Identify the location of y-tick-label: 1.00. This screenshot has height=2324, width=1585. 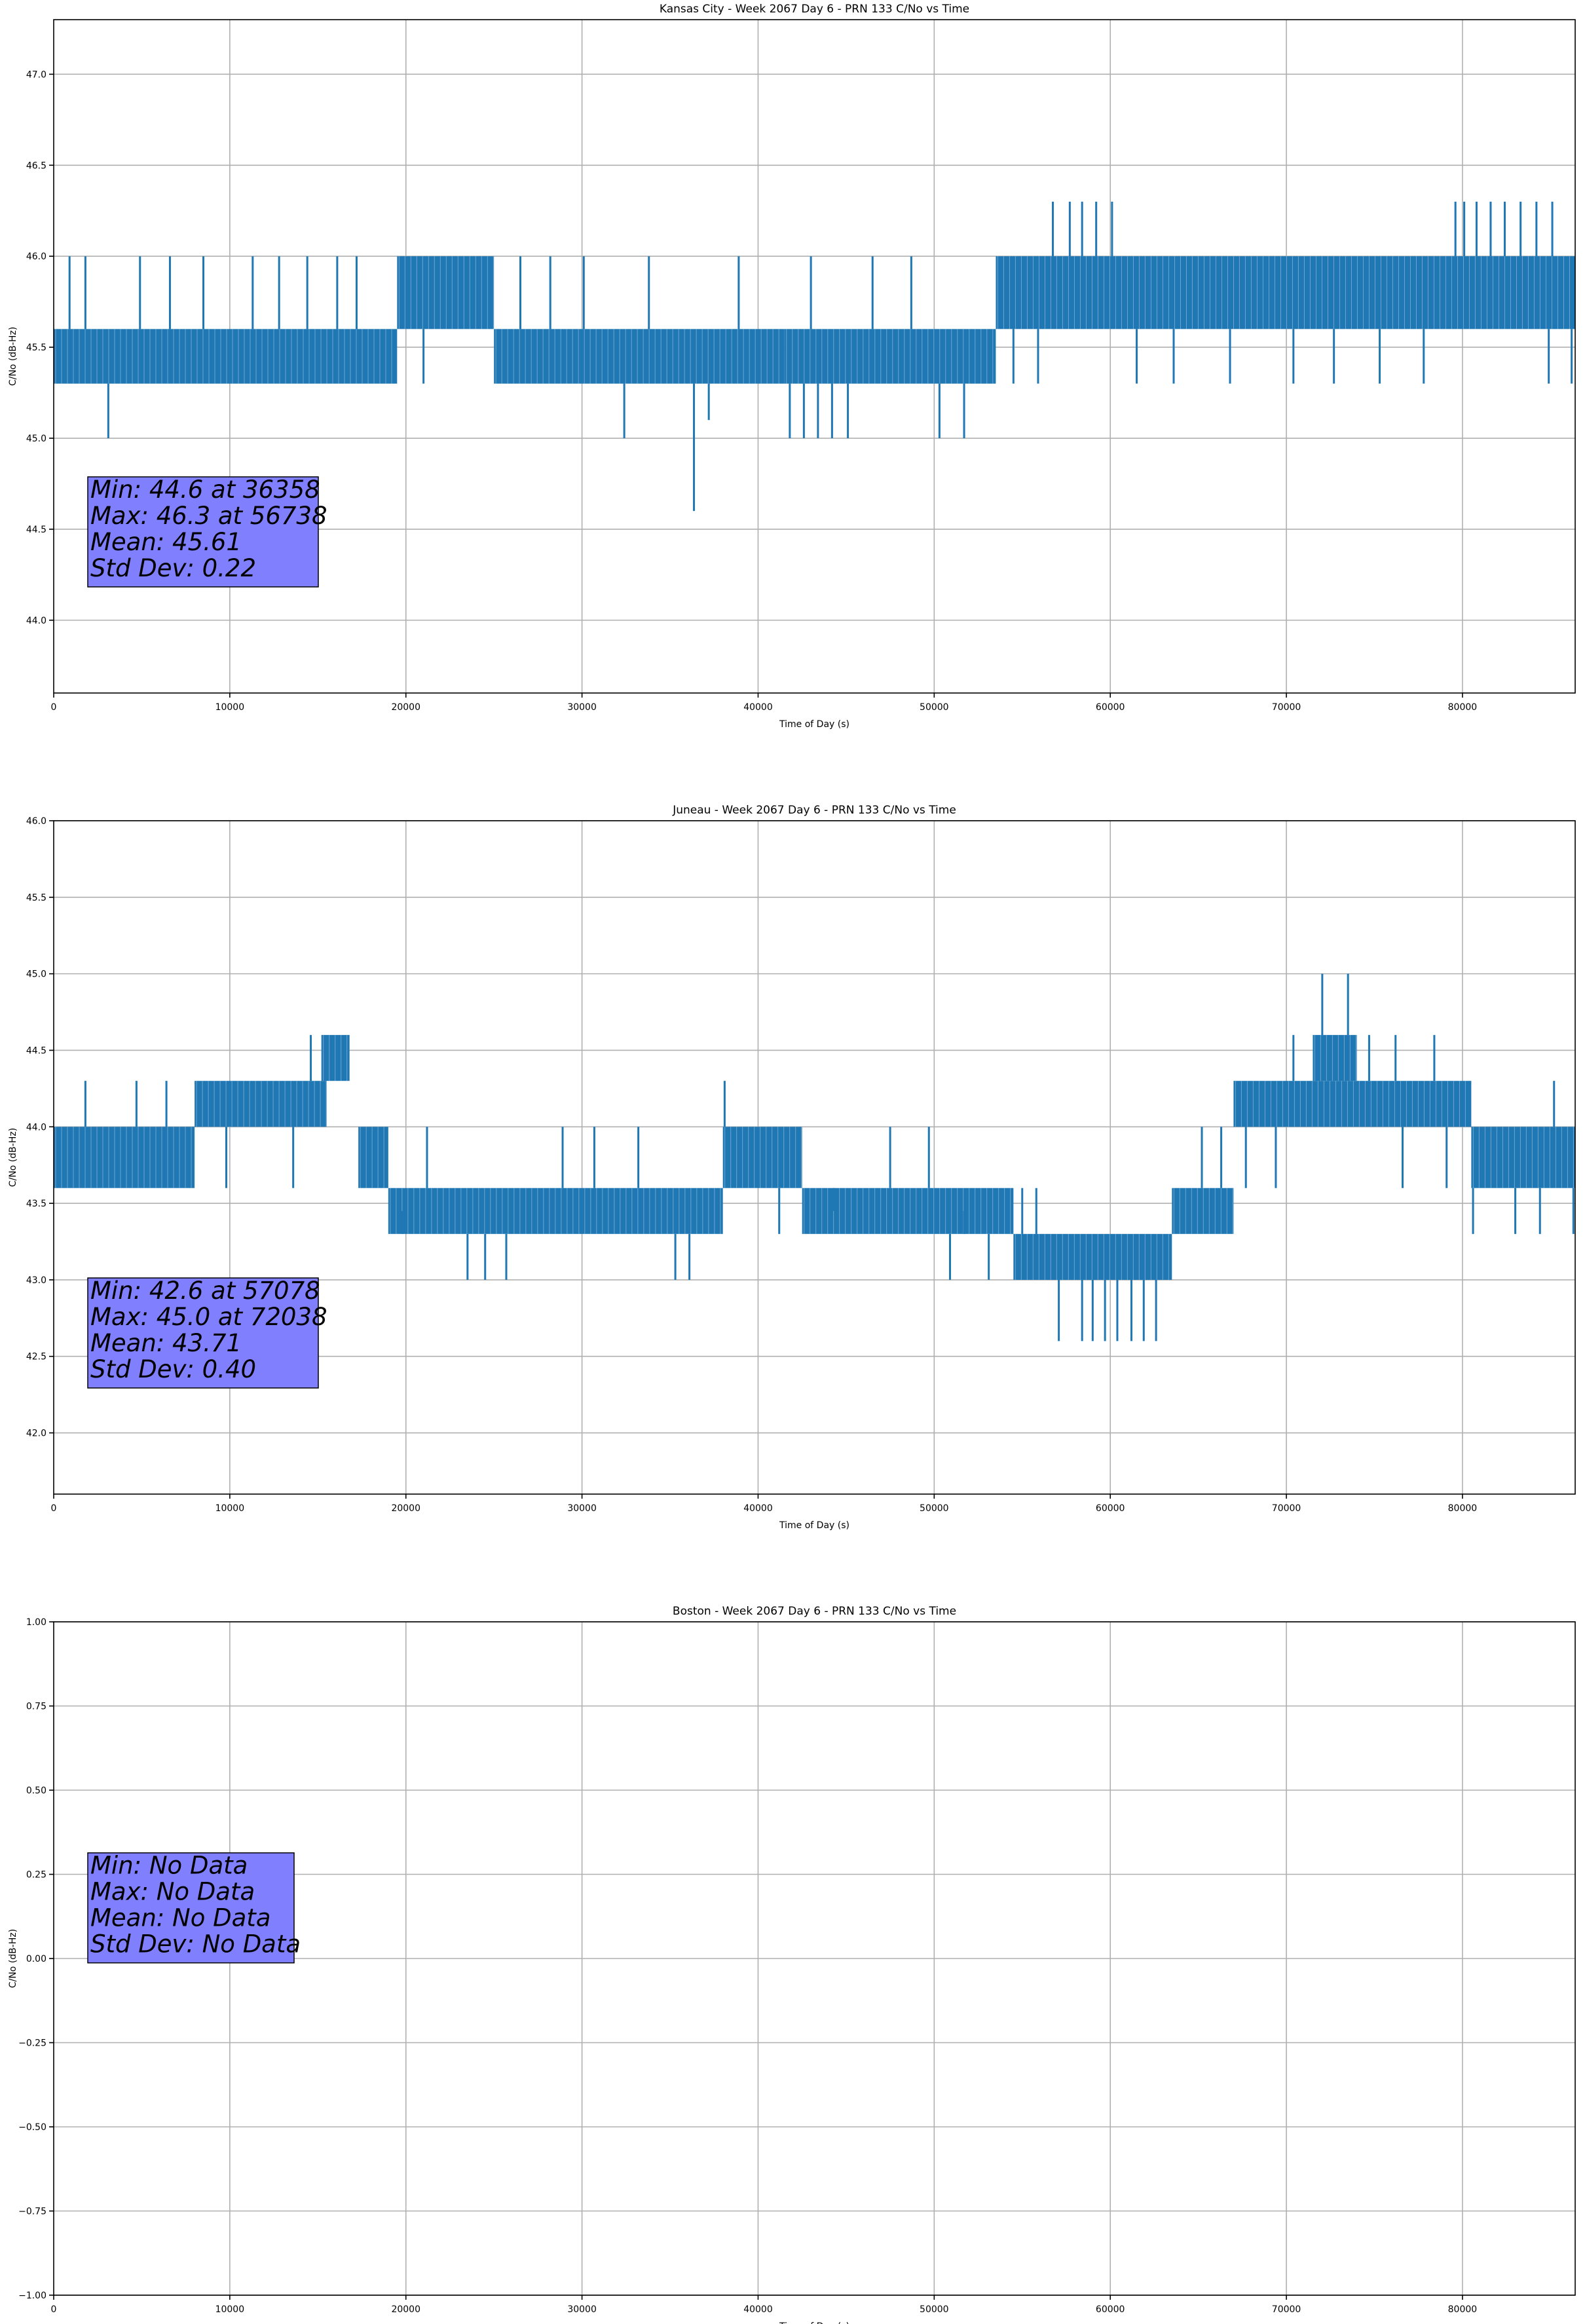
(36, 1622).